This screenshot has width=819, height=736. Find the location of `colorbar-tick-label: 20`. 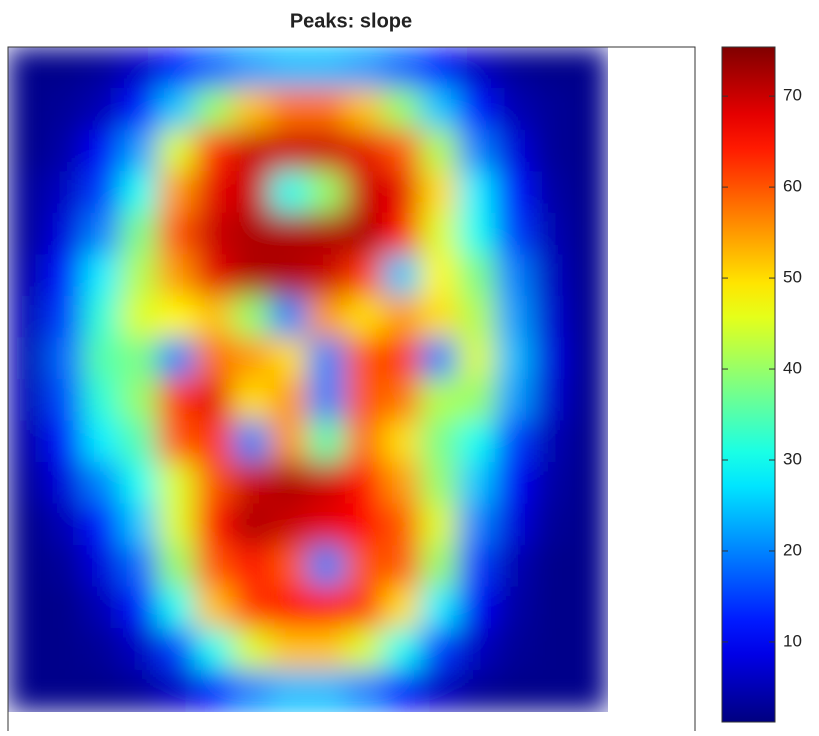

colorbar-tick-label: 20 is located at coordinates (792, 549).